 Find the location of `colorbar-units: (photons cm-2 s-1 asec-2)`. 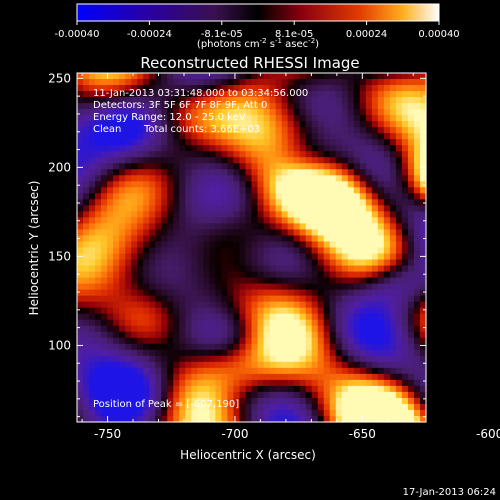

colorbar-units: (photons cm-2 s-1 asec-2) is located at coordinates (258, 43).